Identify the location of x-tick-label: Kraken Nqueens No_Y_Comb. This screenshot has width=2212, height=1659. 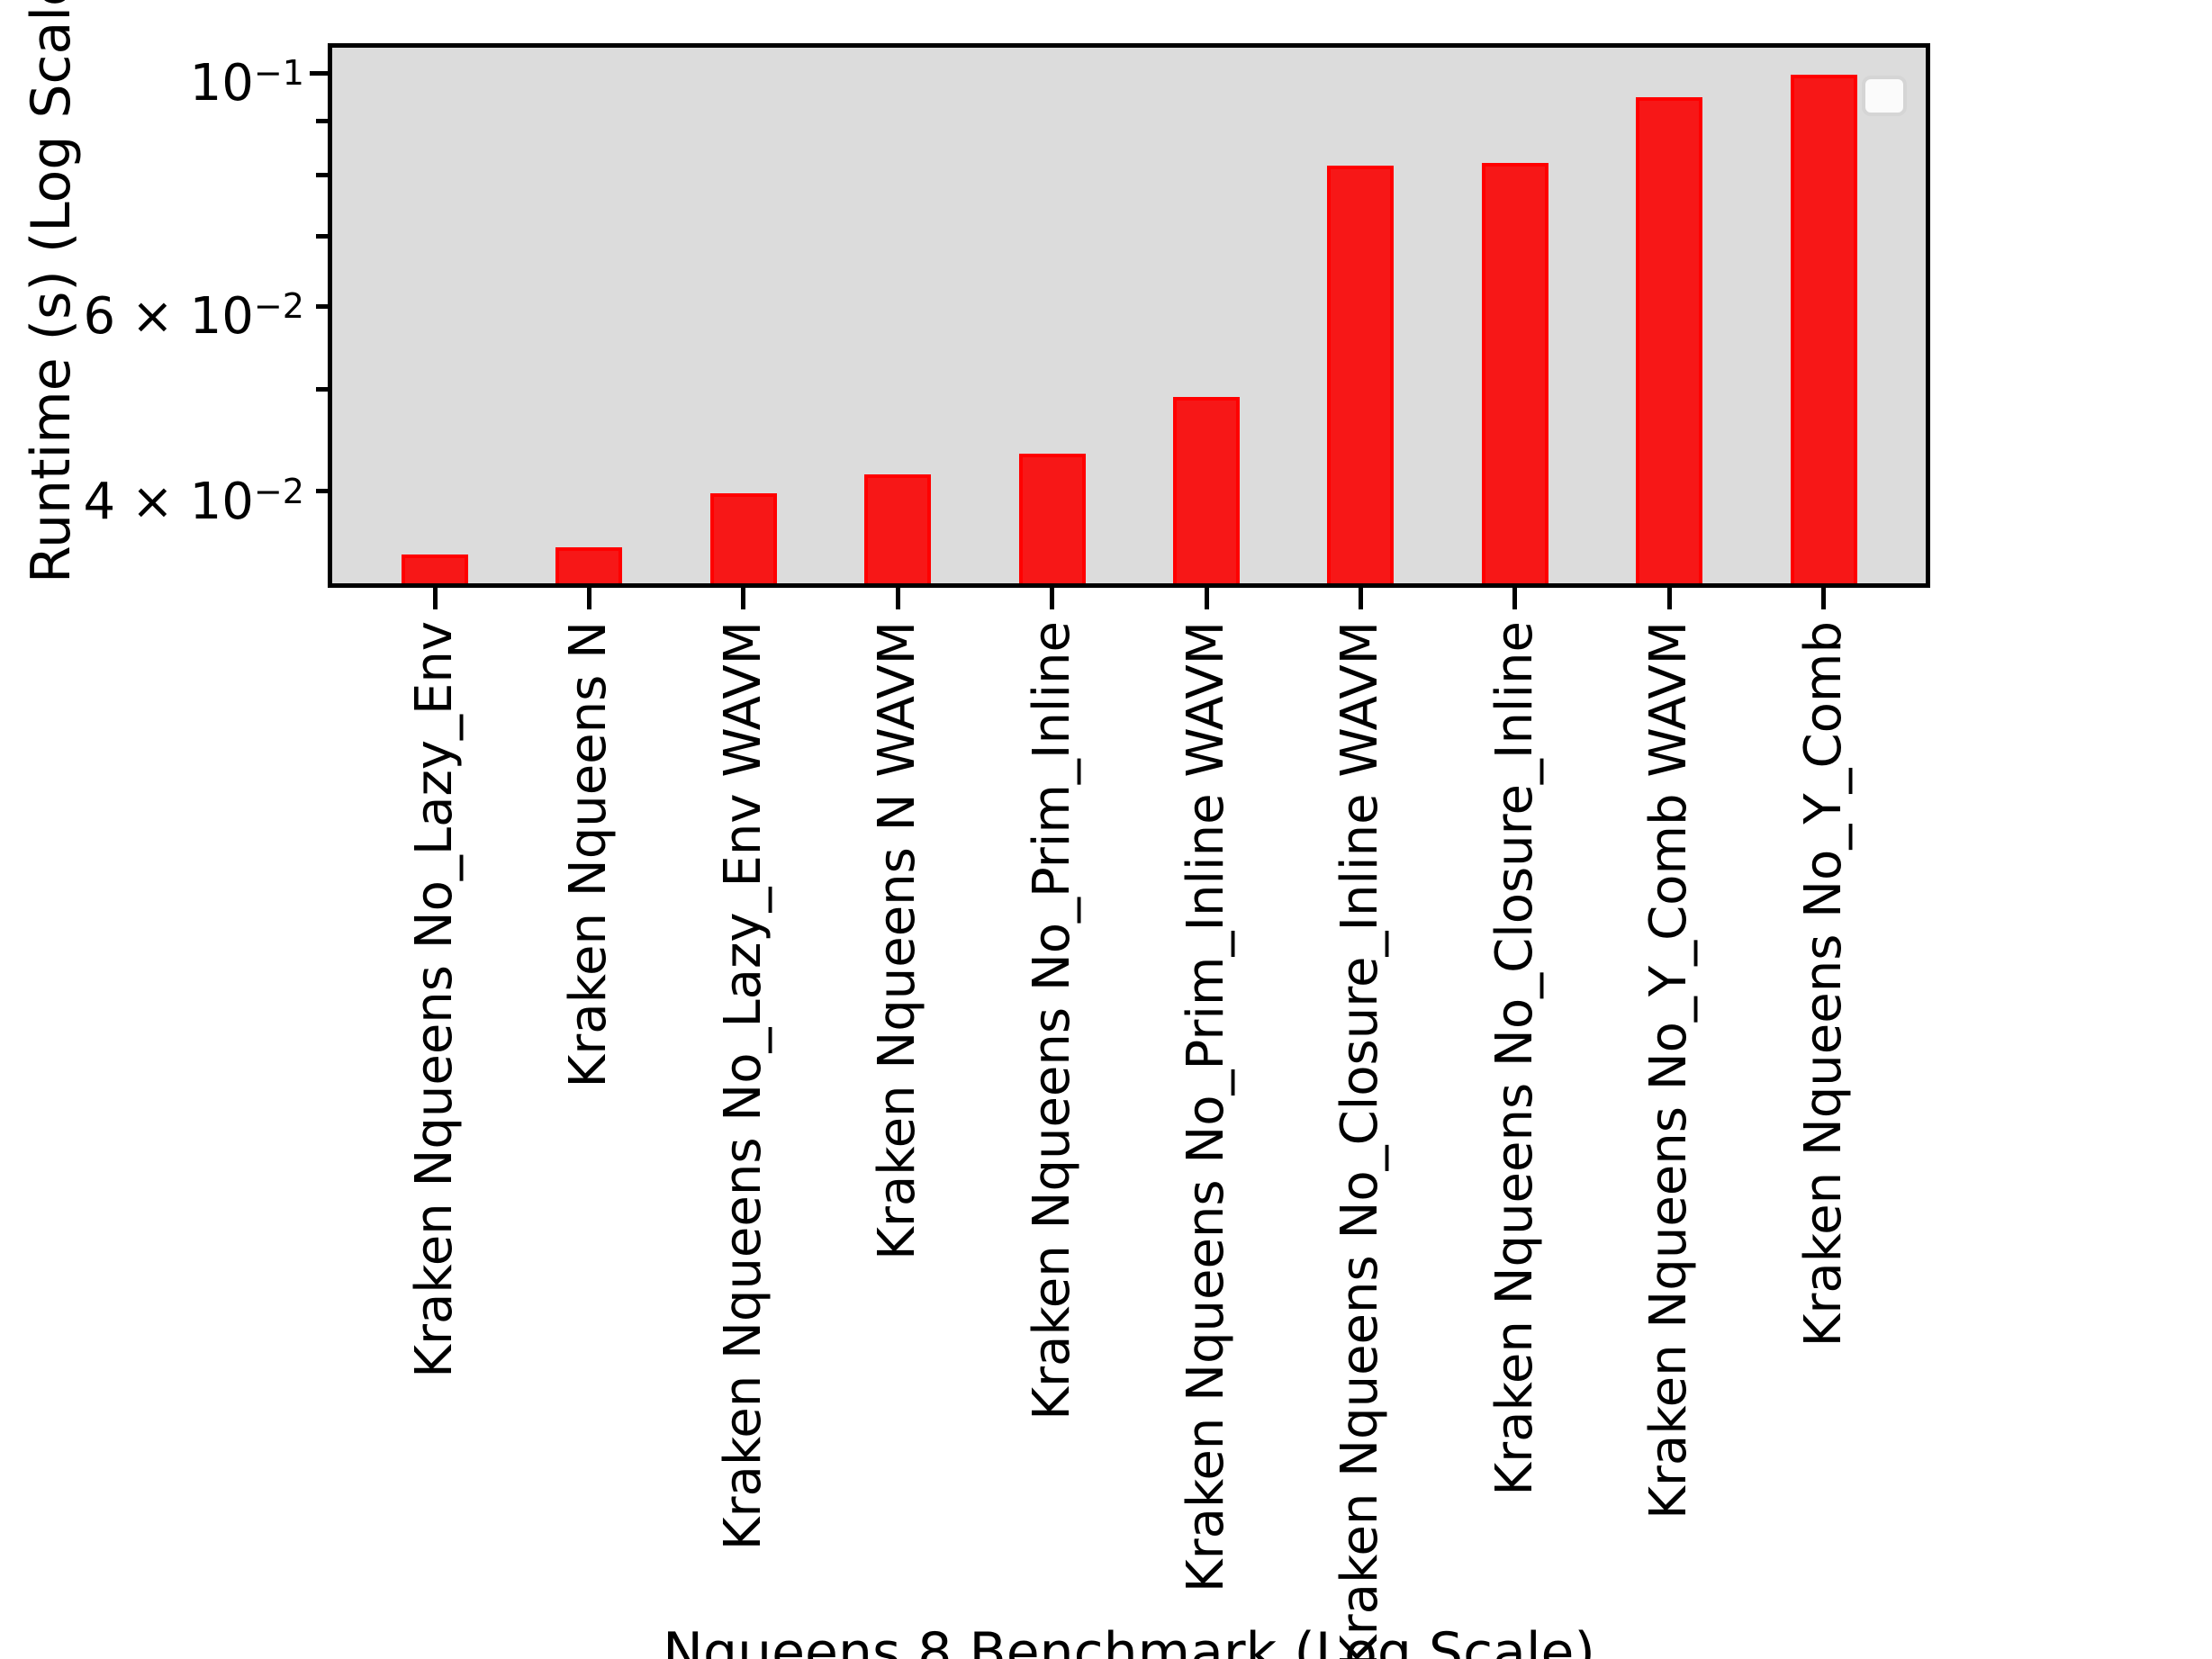
(1823, 984).